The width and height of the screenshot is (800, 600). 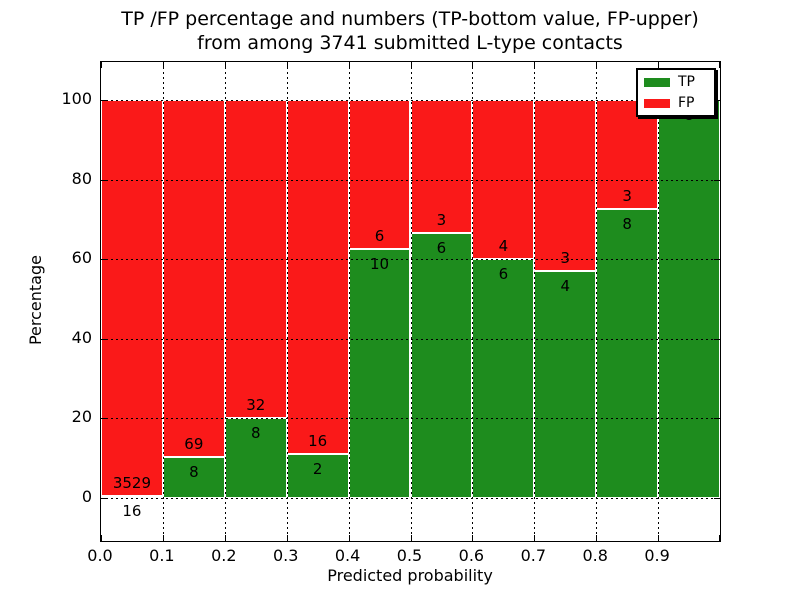 I want to click on x-tick-label: 0.8, so click(x=595, y=555).